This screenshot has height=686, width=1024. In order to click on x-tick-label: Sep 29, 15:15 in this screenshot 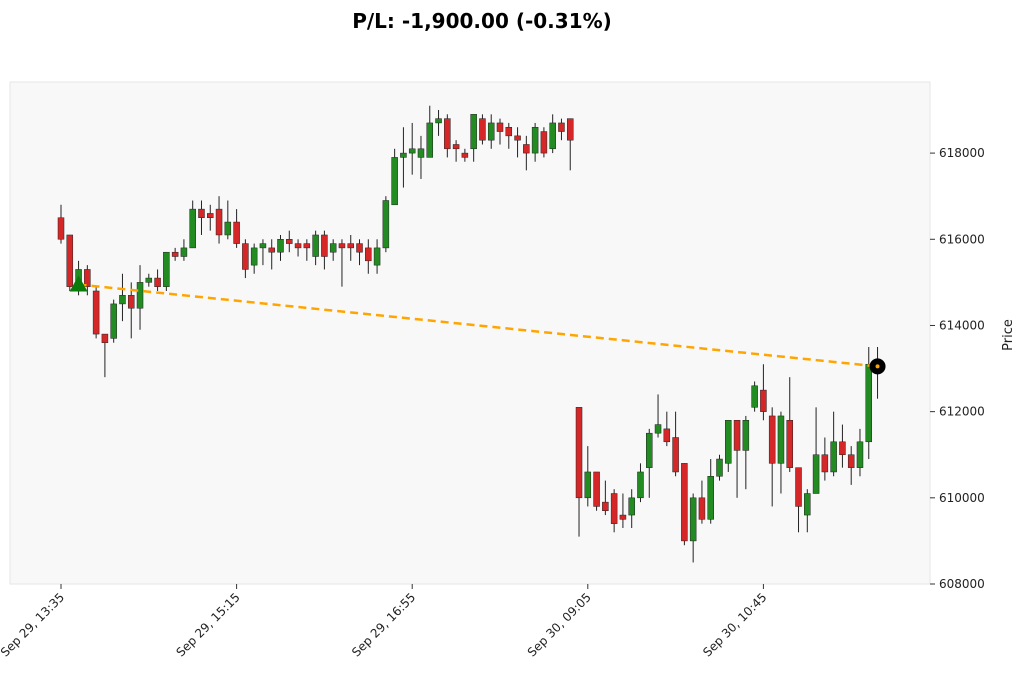, I will do `click(207, 624)`.